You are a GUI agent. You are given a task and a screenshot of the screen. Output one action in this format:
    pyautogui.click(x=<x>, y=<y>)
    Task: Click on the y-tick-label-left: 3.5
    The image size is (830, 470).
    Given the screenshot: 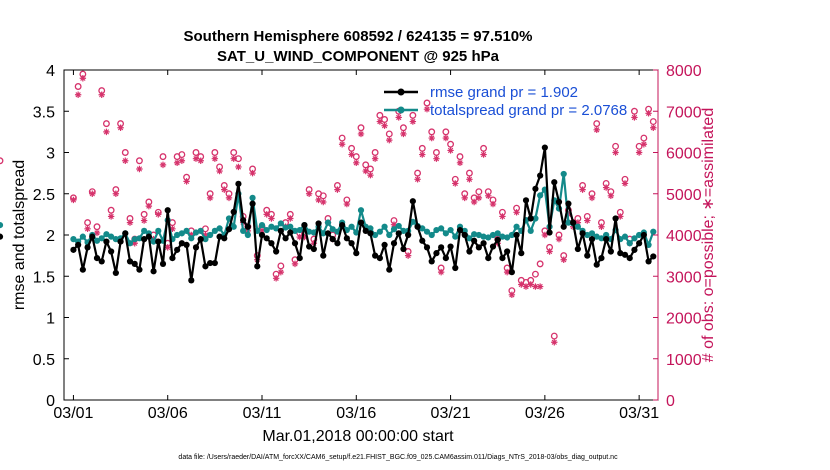 What is the action you would take?
    pyautogui.click(x=44, y=112)
    